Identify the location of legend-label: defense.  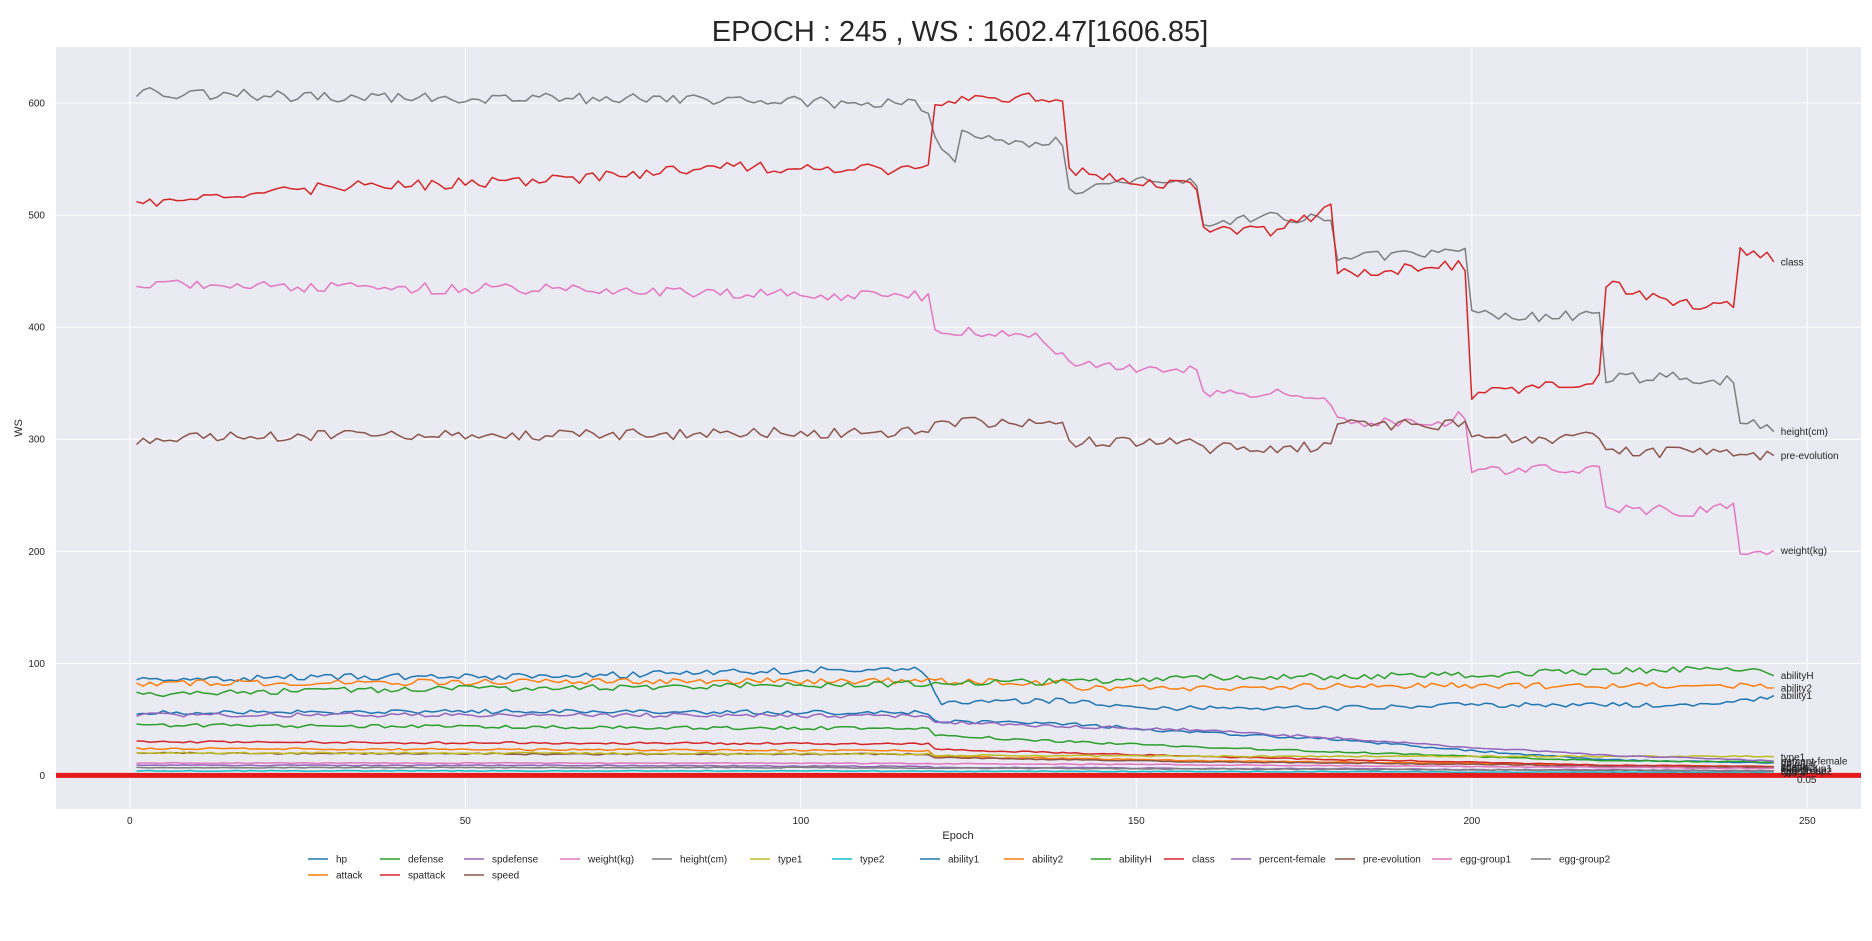
(426, 860).